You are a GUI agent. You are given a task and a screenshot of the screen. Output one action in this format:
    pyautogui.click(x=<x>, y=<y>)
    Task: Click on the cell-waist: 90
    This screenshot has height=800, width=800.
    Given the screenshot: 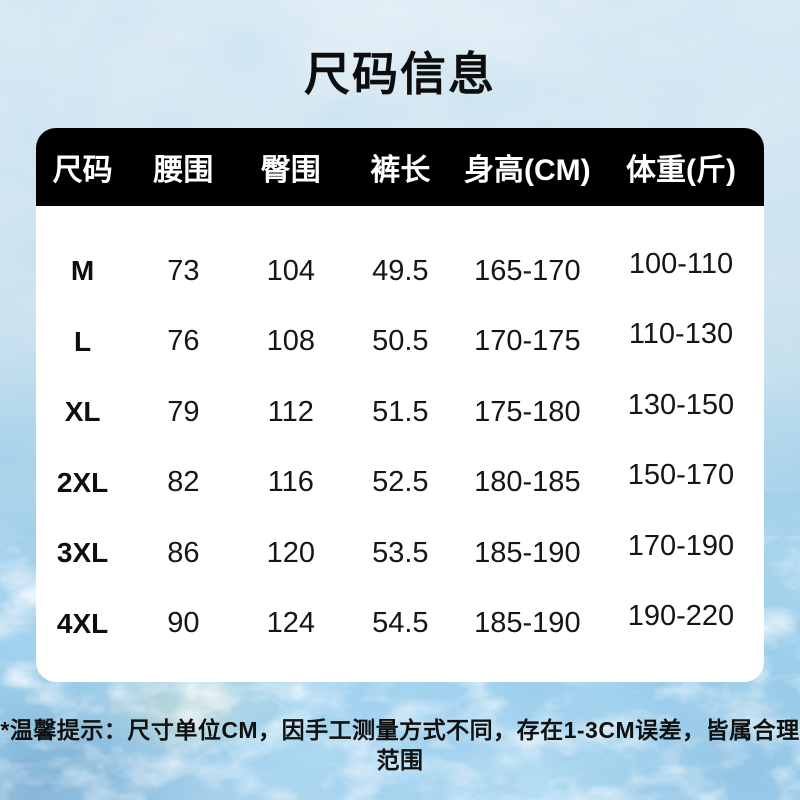 What is the action you would take?
    pyautogui.click(x=183, y=623)
    